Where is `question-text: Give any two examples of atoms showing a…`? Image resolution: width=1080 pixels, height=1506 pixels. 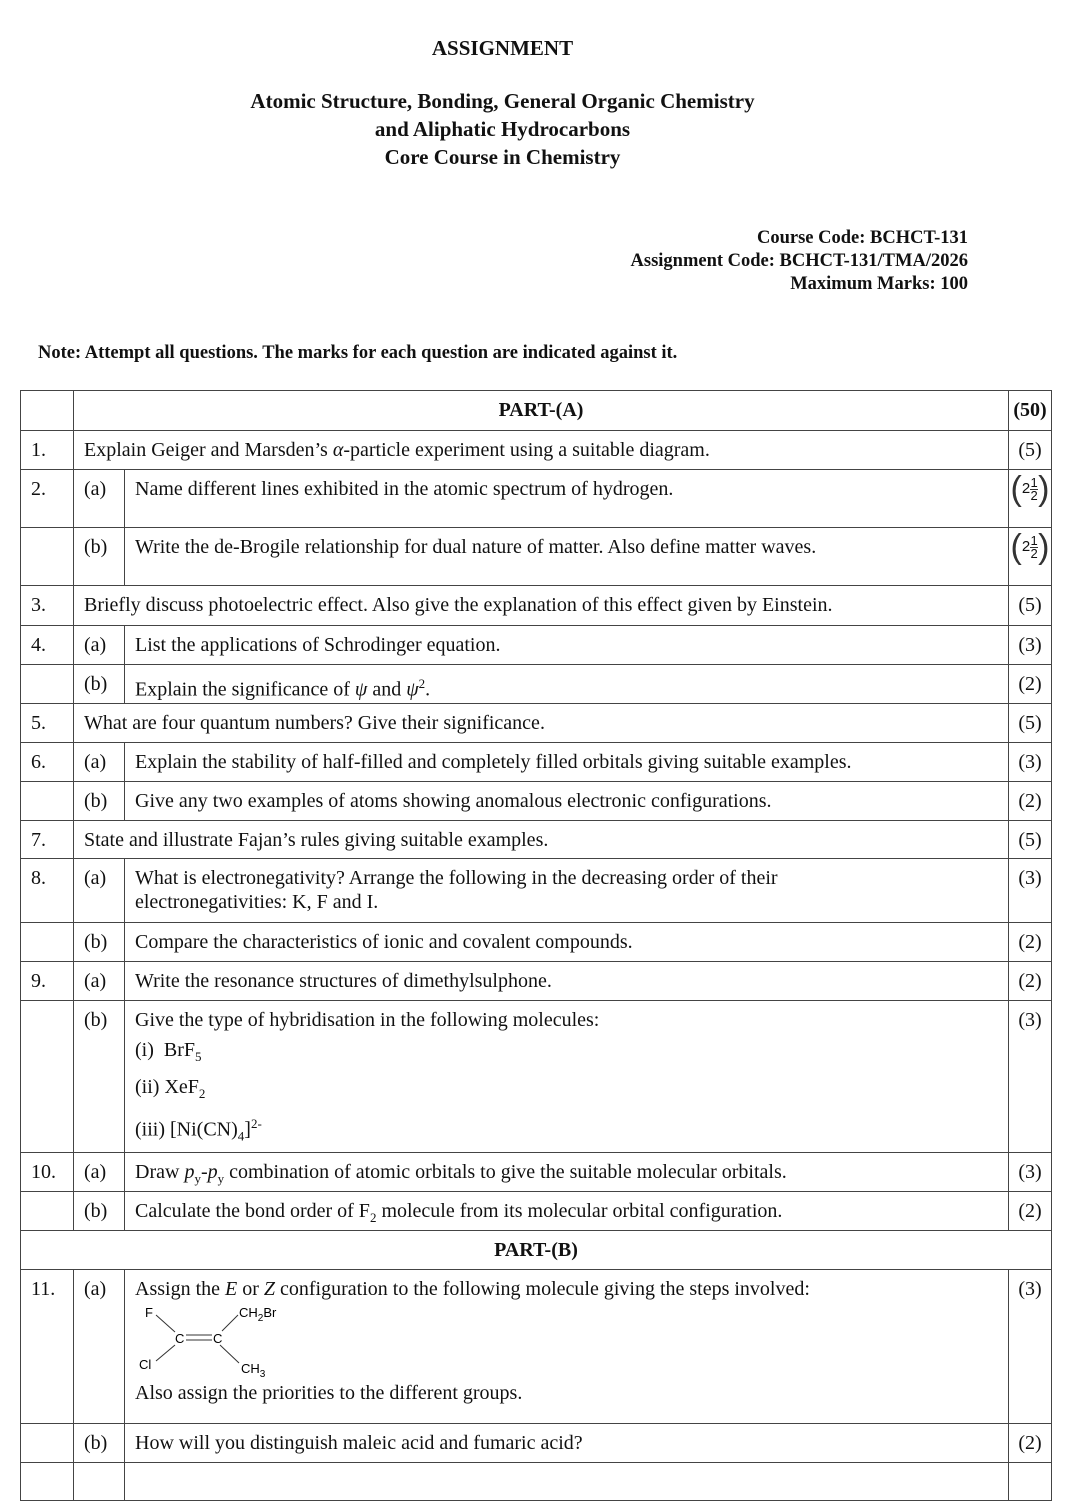 question-text: Give any two examples of atoms showing a… is located at coordinates (566, 801).